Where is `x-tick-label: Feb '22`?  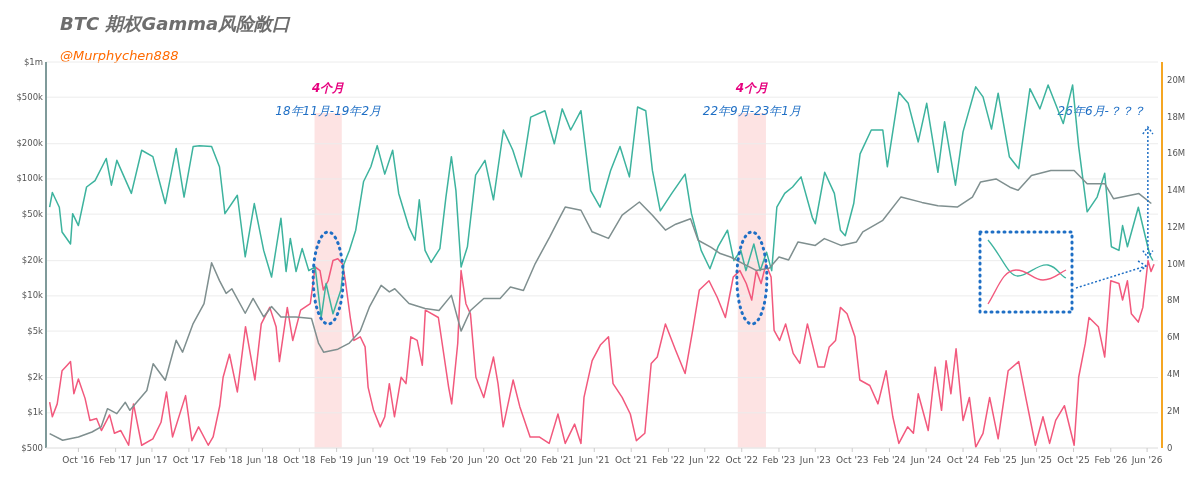 x-tick-label: Feb '22 is located at coordinates (668, 460).